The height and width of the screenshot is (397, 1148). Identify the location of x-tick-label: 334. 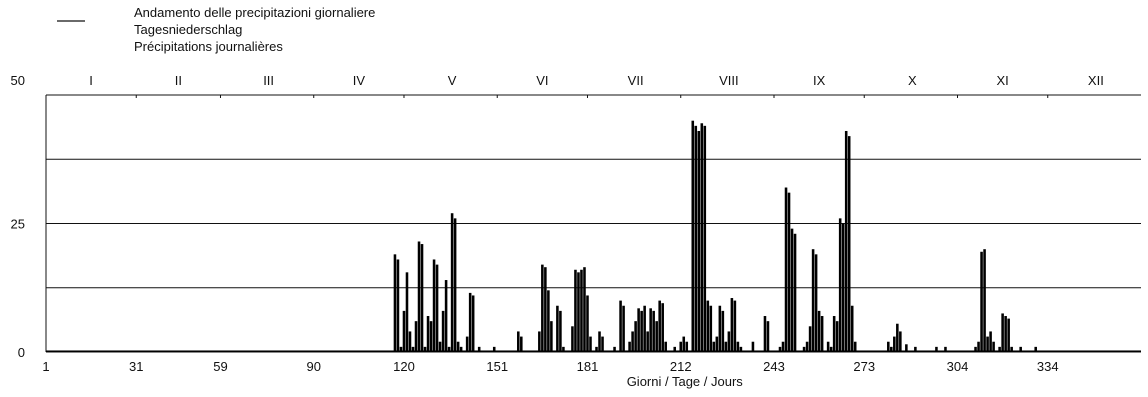
(1048, 366).